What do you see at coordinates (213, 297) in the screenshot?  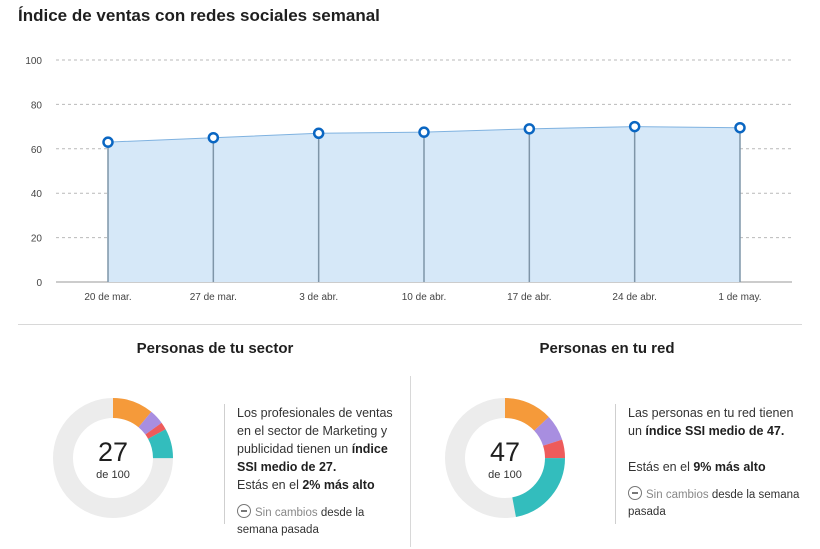 I see `x-tick-label: 27 de mar.` at bounding box center [213, 297].